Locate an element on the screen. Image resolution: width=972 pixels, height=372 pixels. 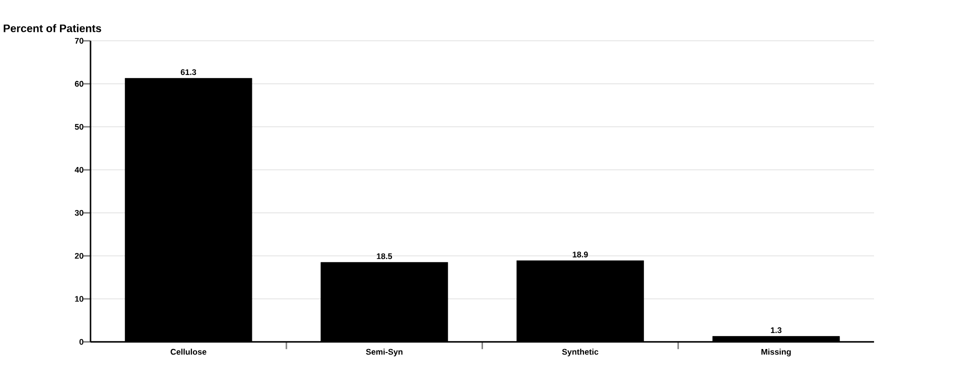
x-tick-label: Cellulose is located at coordinates (188, 351).